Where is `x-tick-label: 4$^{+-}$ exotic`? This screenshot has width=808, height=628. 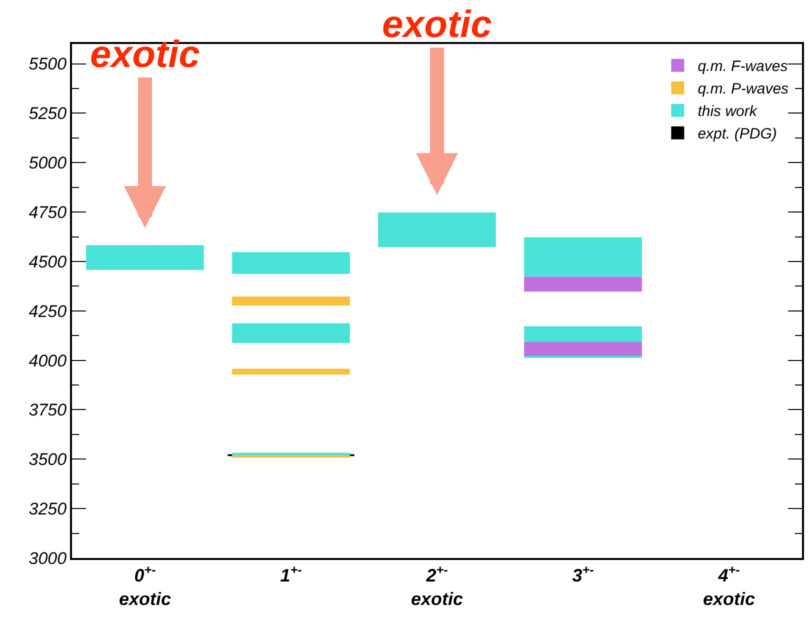 x-tick-label: 4$^{+-}$ exotic is located at coordinates (729, 586).